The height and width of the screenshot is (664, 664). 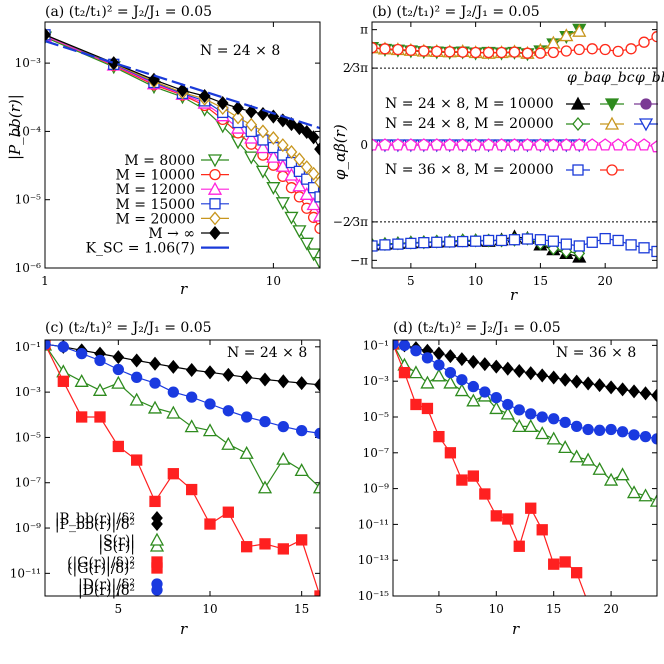 What do you see at coordinates (45, 281) in the screenshot?
I see `panel-a-xtick-label-0: 1` at bounding box center [45, 281].